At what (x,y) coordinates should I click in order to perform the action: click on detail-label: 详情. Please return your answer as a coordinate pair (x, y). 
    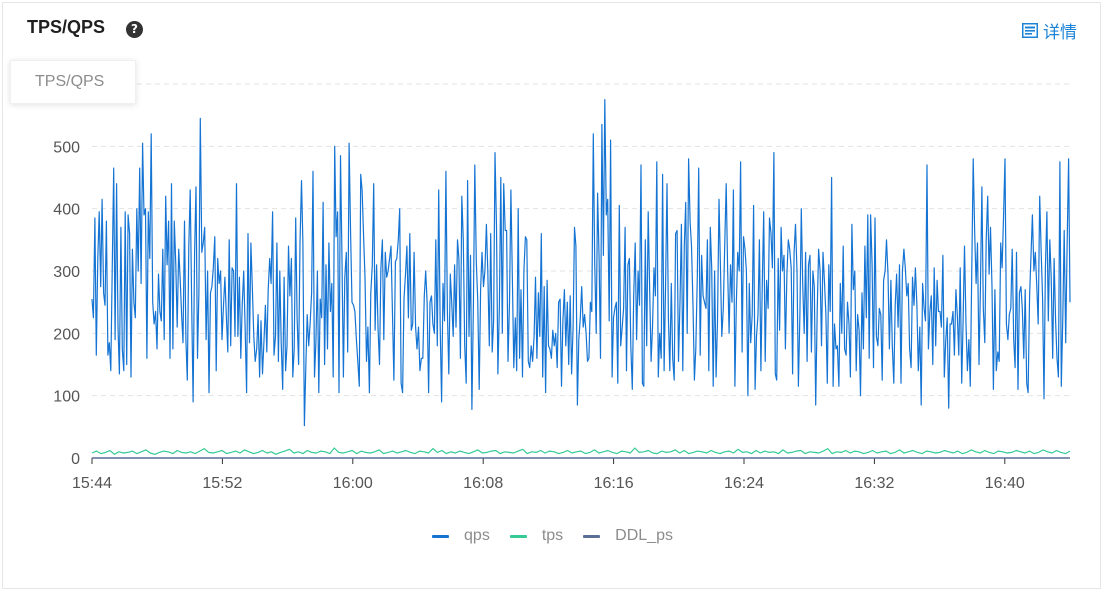
    Looking at the image, I should click on (1060, 32).